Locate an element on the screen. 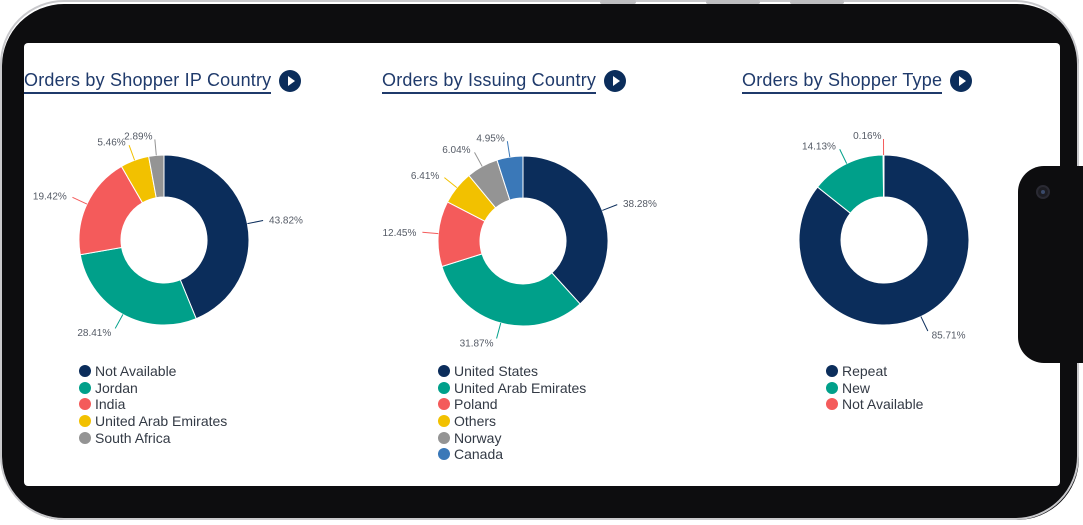 The width and height of the screenshot is (1083, 525). camera-icon is located at coordinates (1043, 192).